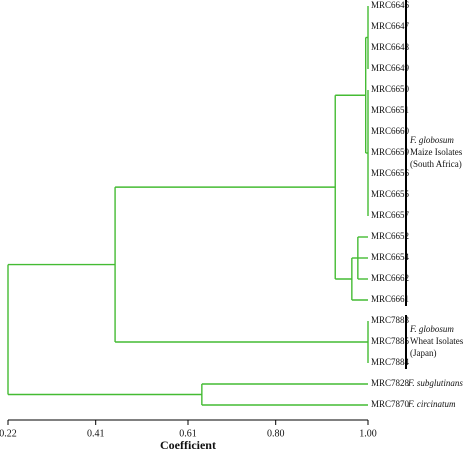 The height and width of the screenshot is (453, 474). I want to click on leaf-label: MRC7870, so click(390, 404).